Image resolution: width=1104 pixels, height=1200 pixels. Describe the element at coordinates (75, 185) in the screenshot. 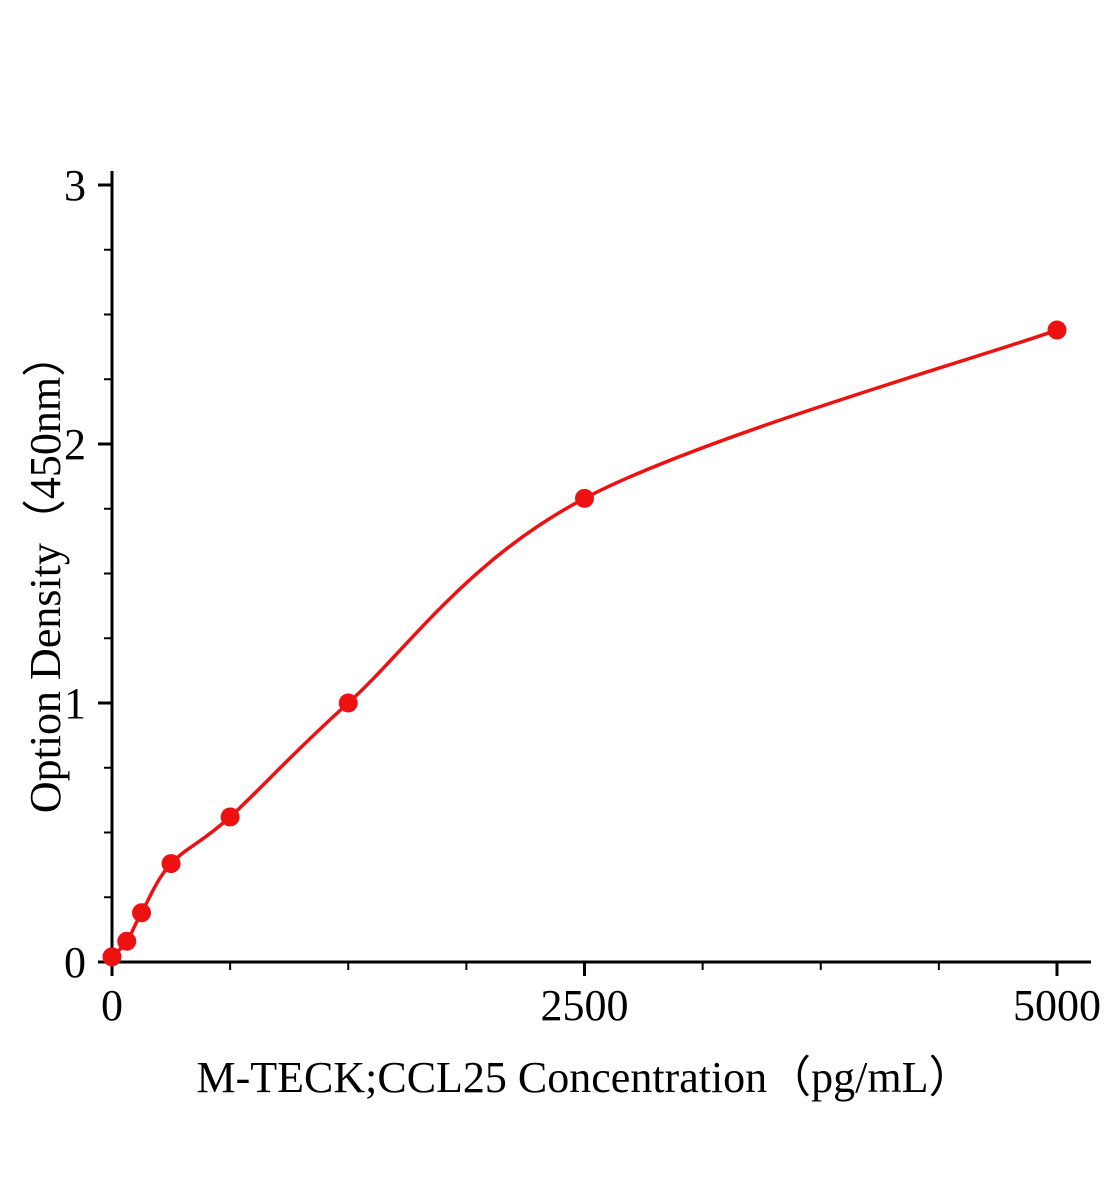

I see `y-tick-label: 3` at that location.